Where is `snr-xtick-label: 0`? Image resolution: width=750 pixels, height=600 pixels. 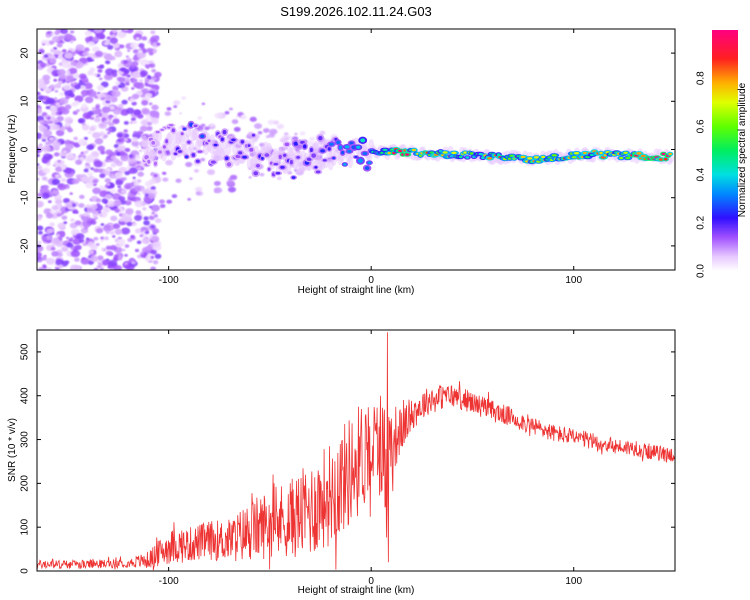
snr-xtick-label: 0 is located at coordinates (371, 581).